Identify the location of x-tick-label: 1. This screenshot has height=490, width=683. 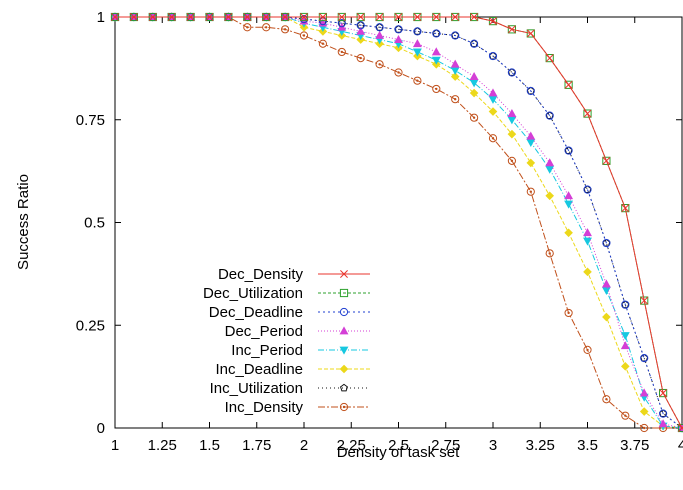
(115, 445).